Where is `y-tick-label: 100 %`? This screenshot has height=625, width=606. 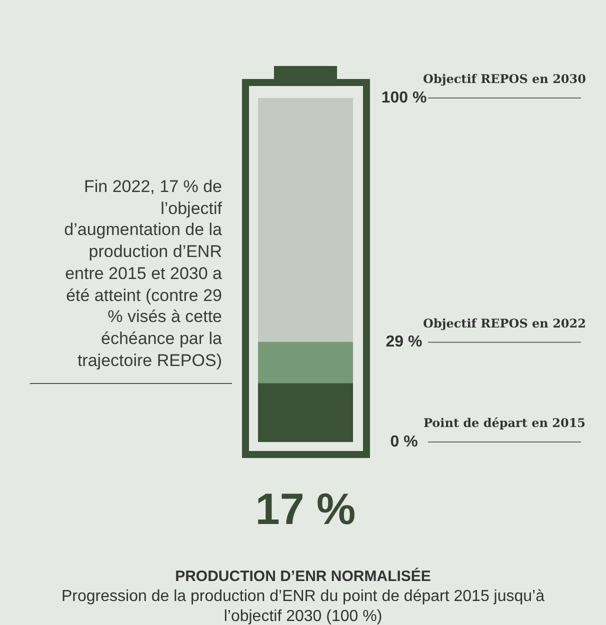 y-tick-label: 100 % is located at coordinates (404, 97).